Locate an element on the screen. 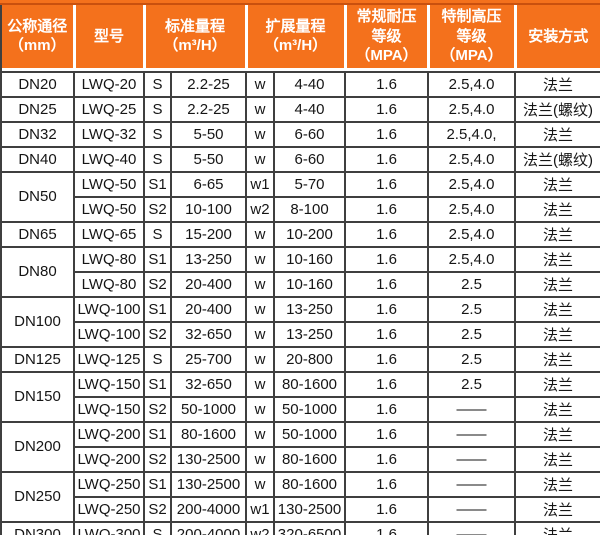 The height and width of the screenshot is (535, 600). ext-range-cell: 50-1000 is located at coordinates (309, 409).